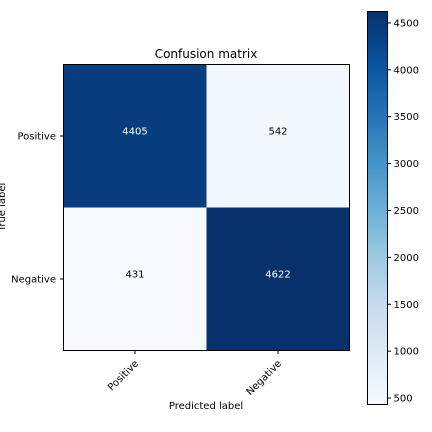  I want to click on x-tick-label: Positive, so click(123, 375).